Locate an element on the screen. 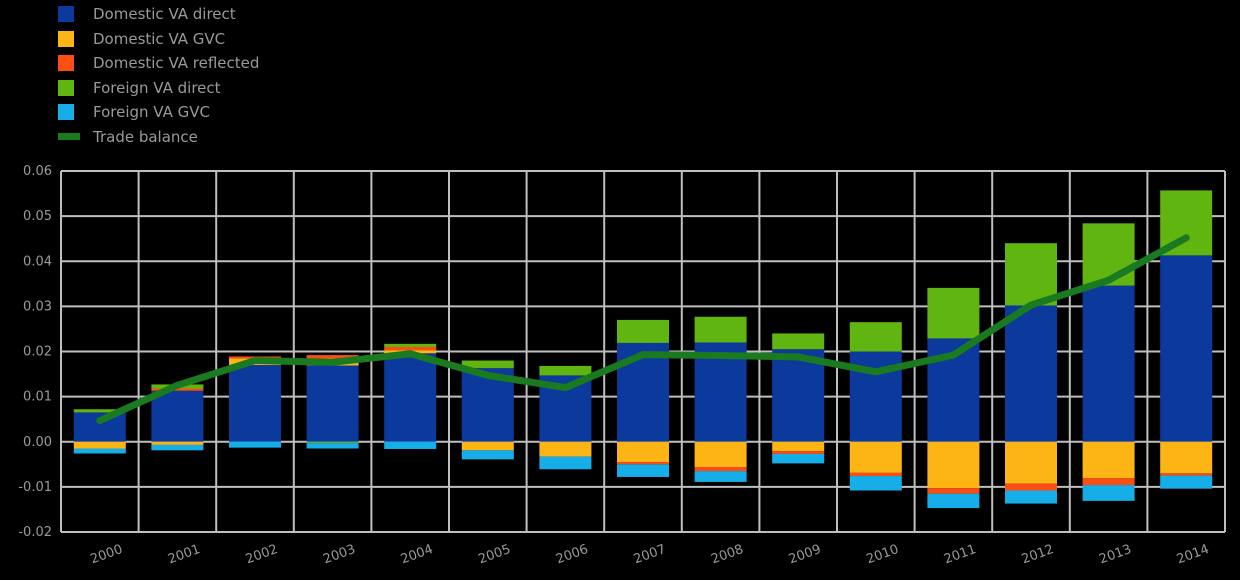 The height and width of the screenshot is (580, 1240). bar-2014-domestic-va-gvc is located at coordinates (1186, 457).